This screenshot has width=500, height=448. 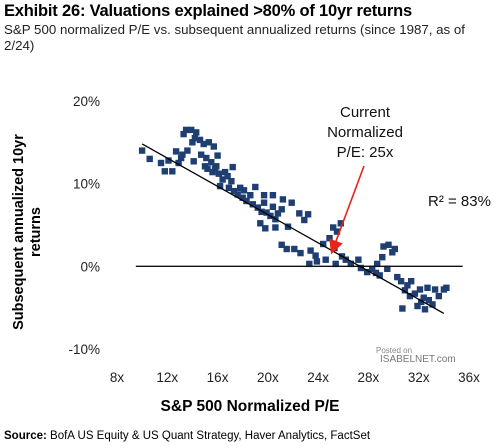 What do you see at coordinates (167, 377) in the screenshot?
I see `x-tick-label: 12x` at bounding box center [167, 377].